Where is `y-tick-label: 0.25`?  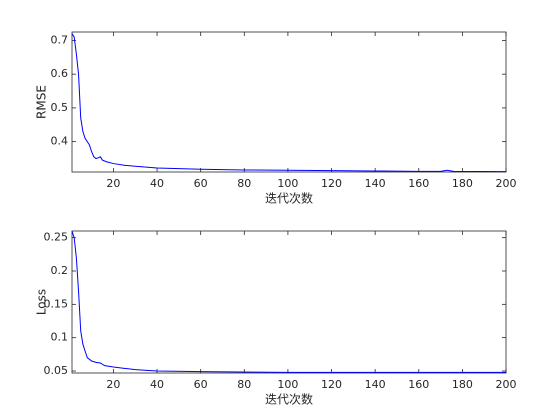 y-tick-label: 0.25 is located at coordinates (56, 237).